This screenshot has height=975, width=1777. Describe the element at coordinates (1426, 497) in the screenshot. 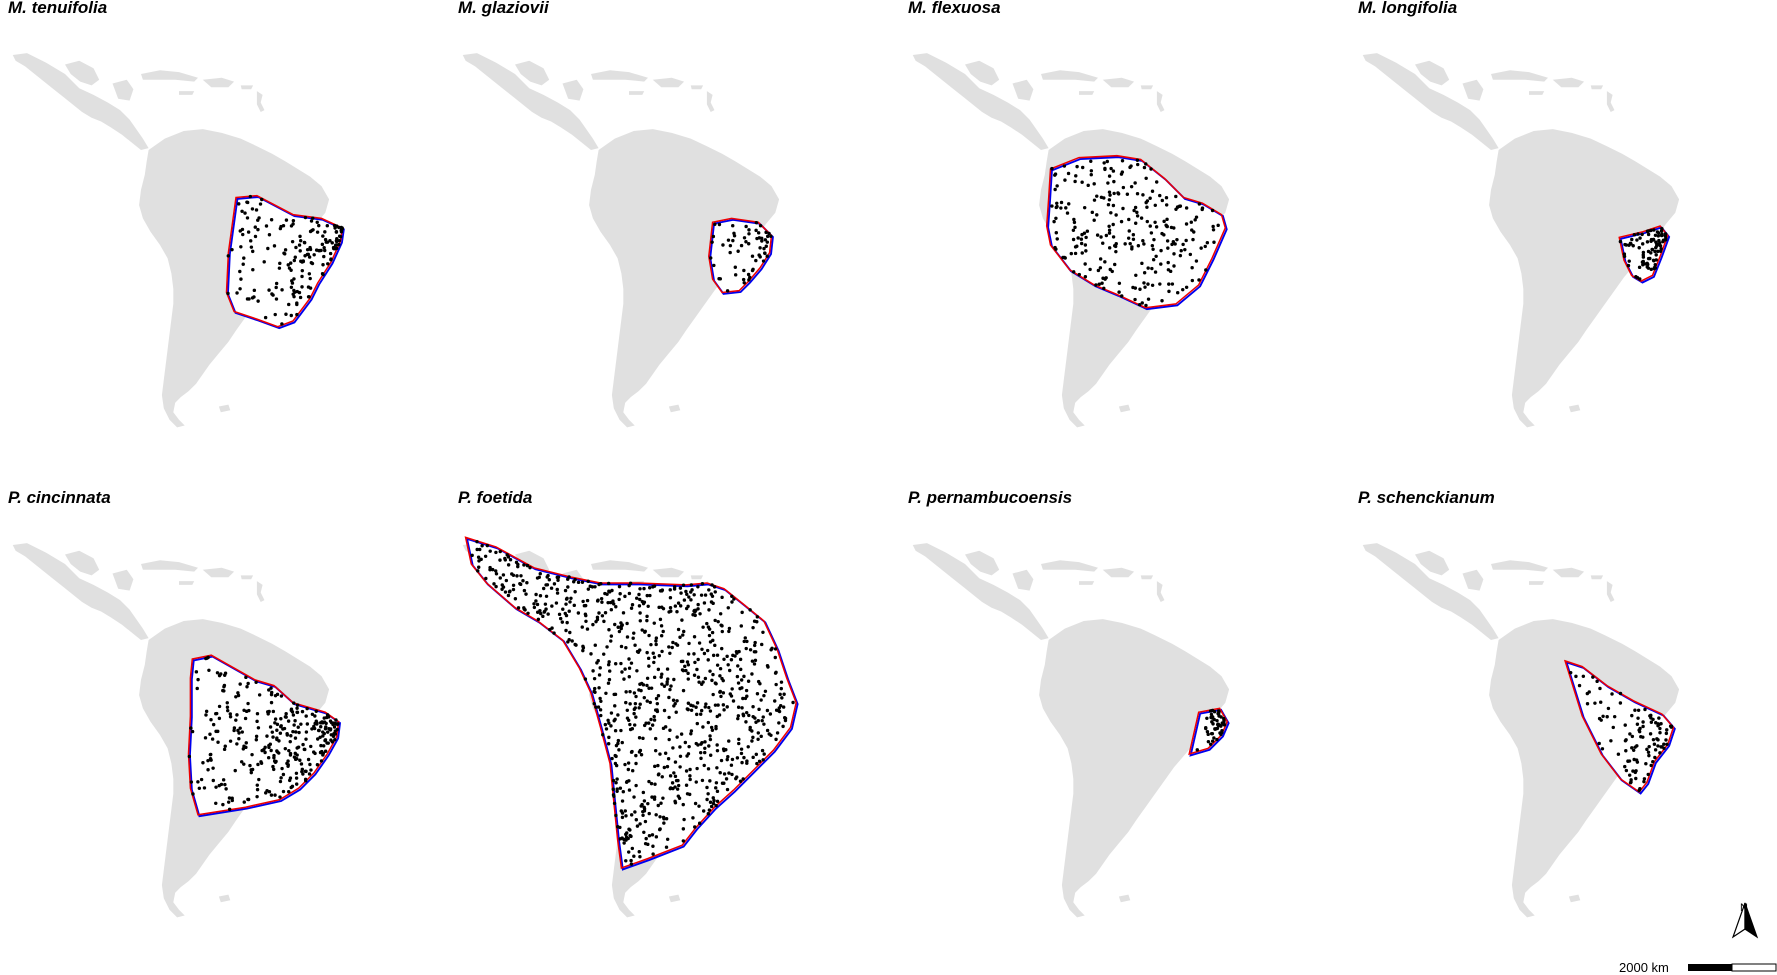

I see `panel-title: P. schenckianum` at that location.